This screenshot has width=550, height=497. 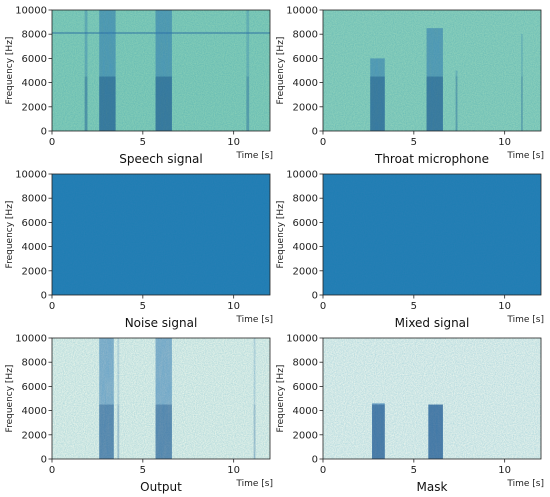 What do you see at coordinates (161, 323) in the screenshot?
I see `panel-caption: Noise signal` at bounding box center [161, 323].